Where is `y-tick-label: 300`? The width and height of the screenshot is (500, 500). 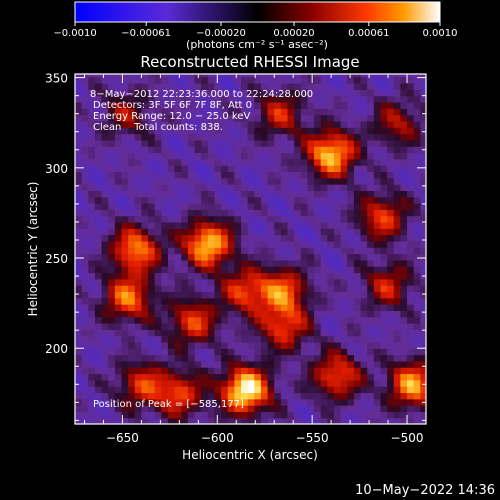 y-tick-label: 300 is located at coordinates (56, 169).